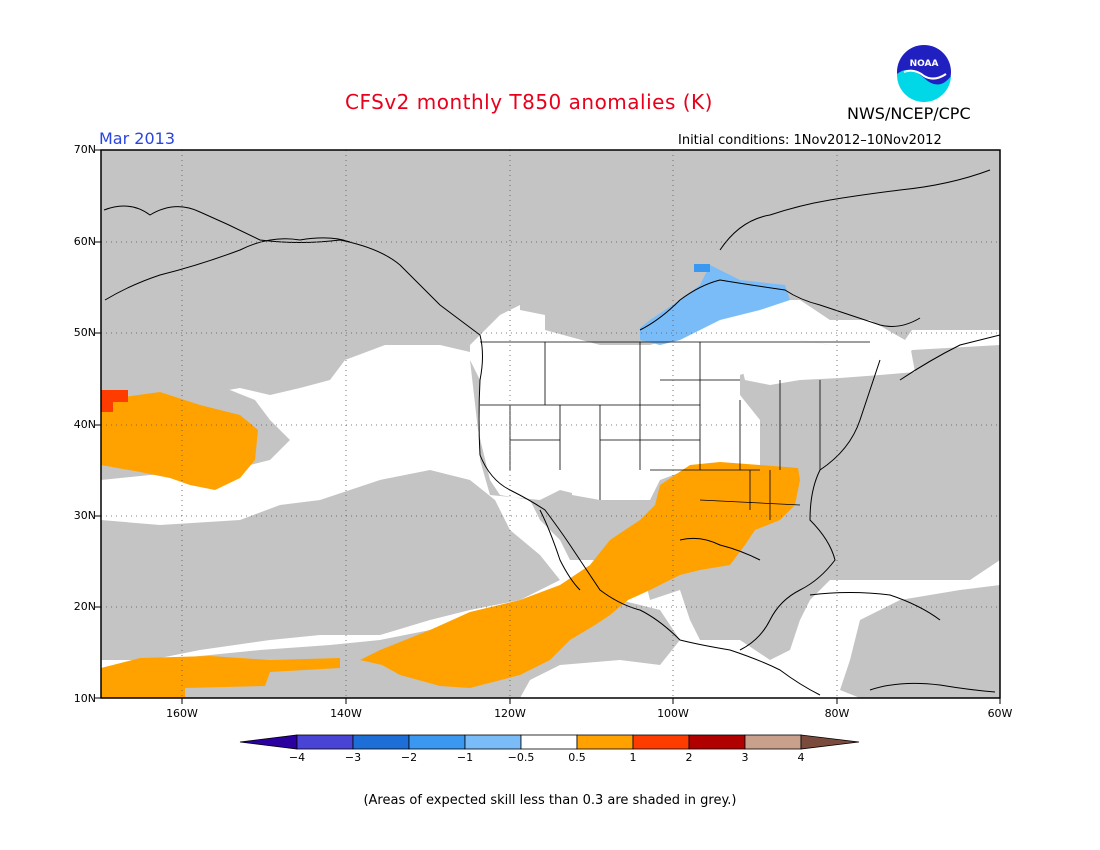  Describe the element at coordinates (689, 757) in the screenshot. I see `colorbar-label: 2` at that location.